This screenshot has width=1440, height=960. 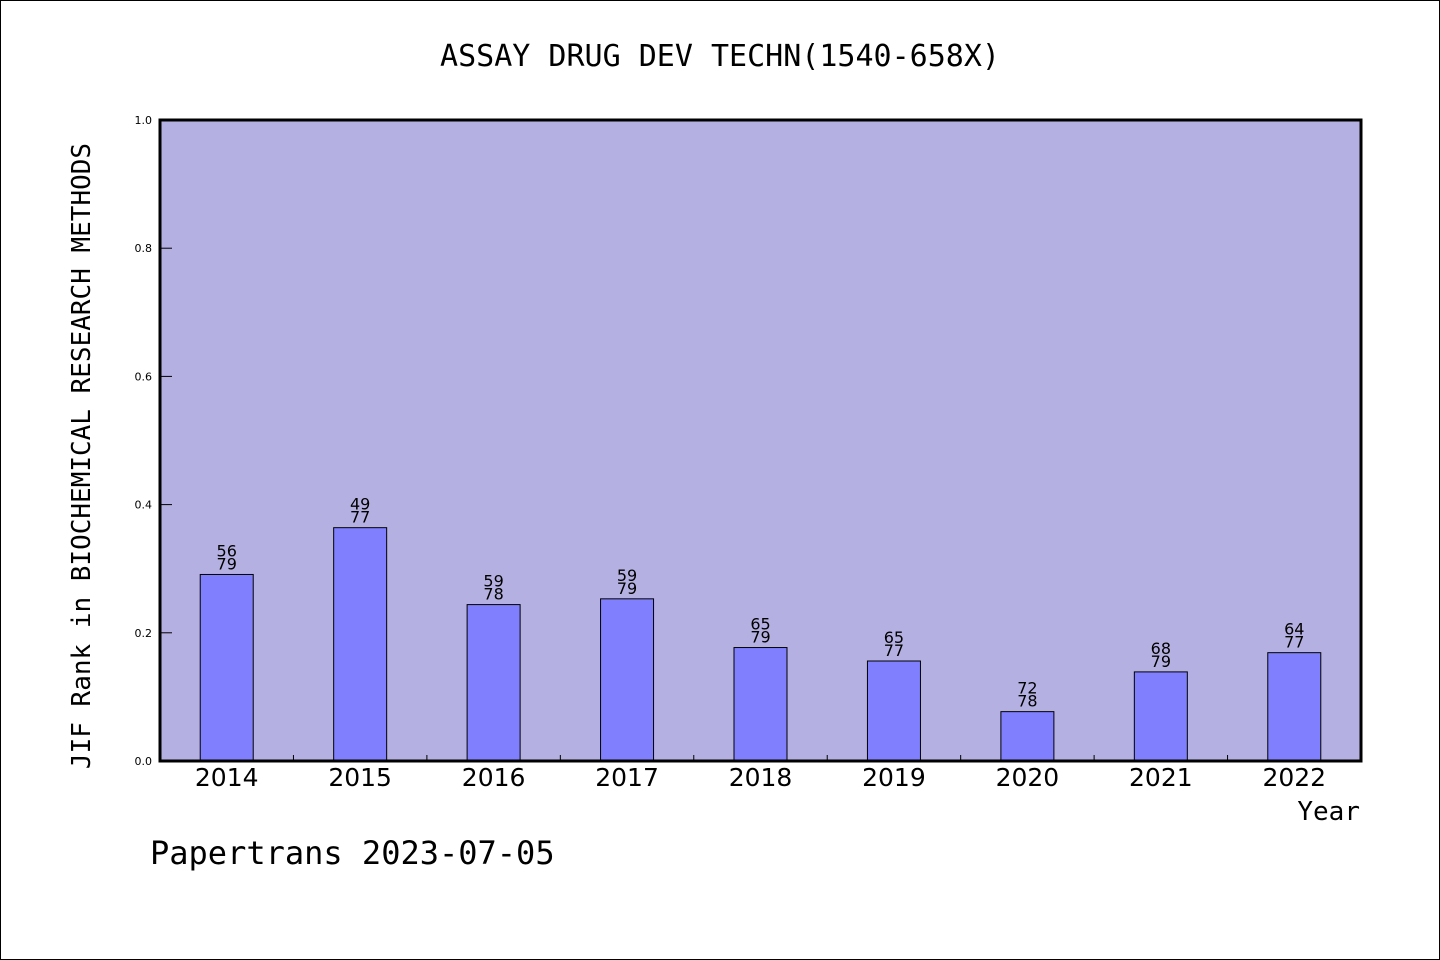 What do you see at coordinates (360, 504) in the screenshot?
I see `bar-rank-label: 49` at bounding box center [360, 504].